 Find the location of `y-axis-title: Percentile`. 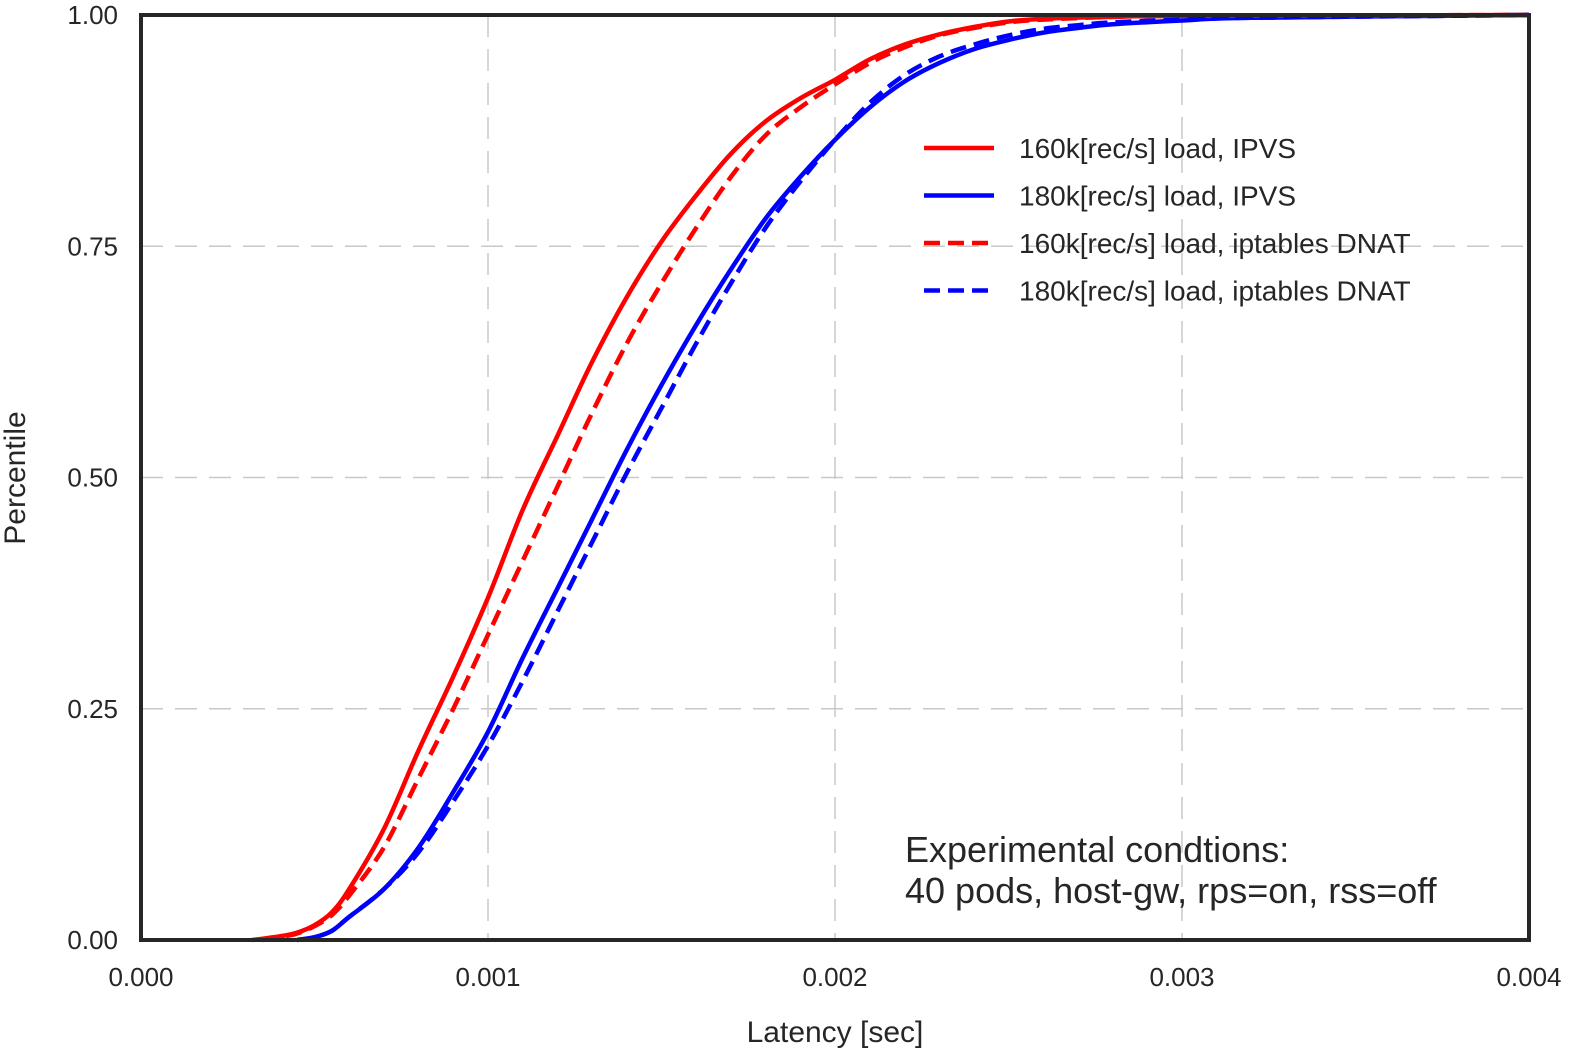

y-axis-title: Percentile is located at coordinates (16, 477).